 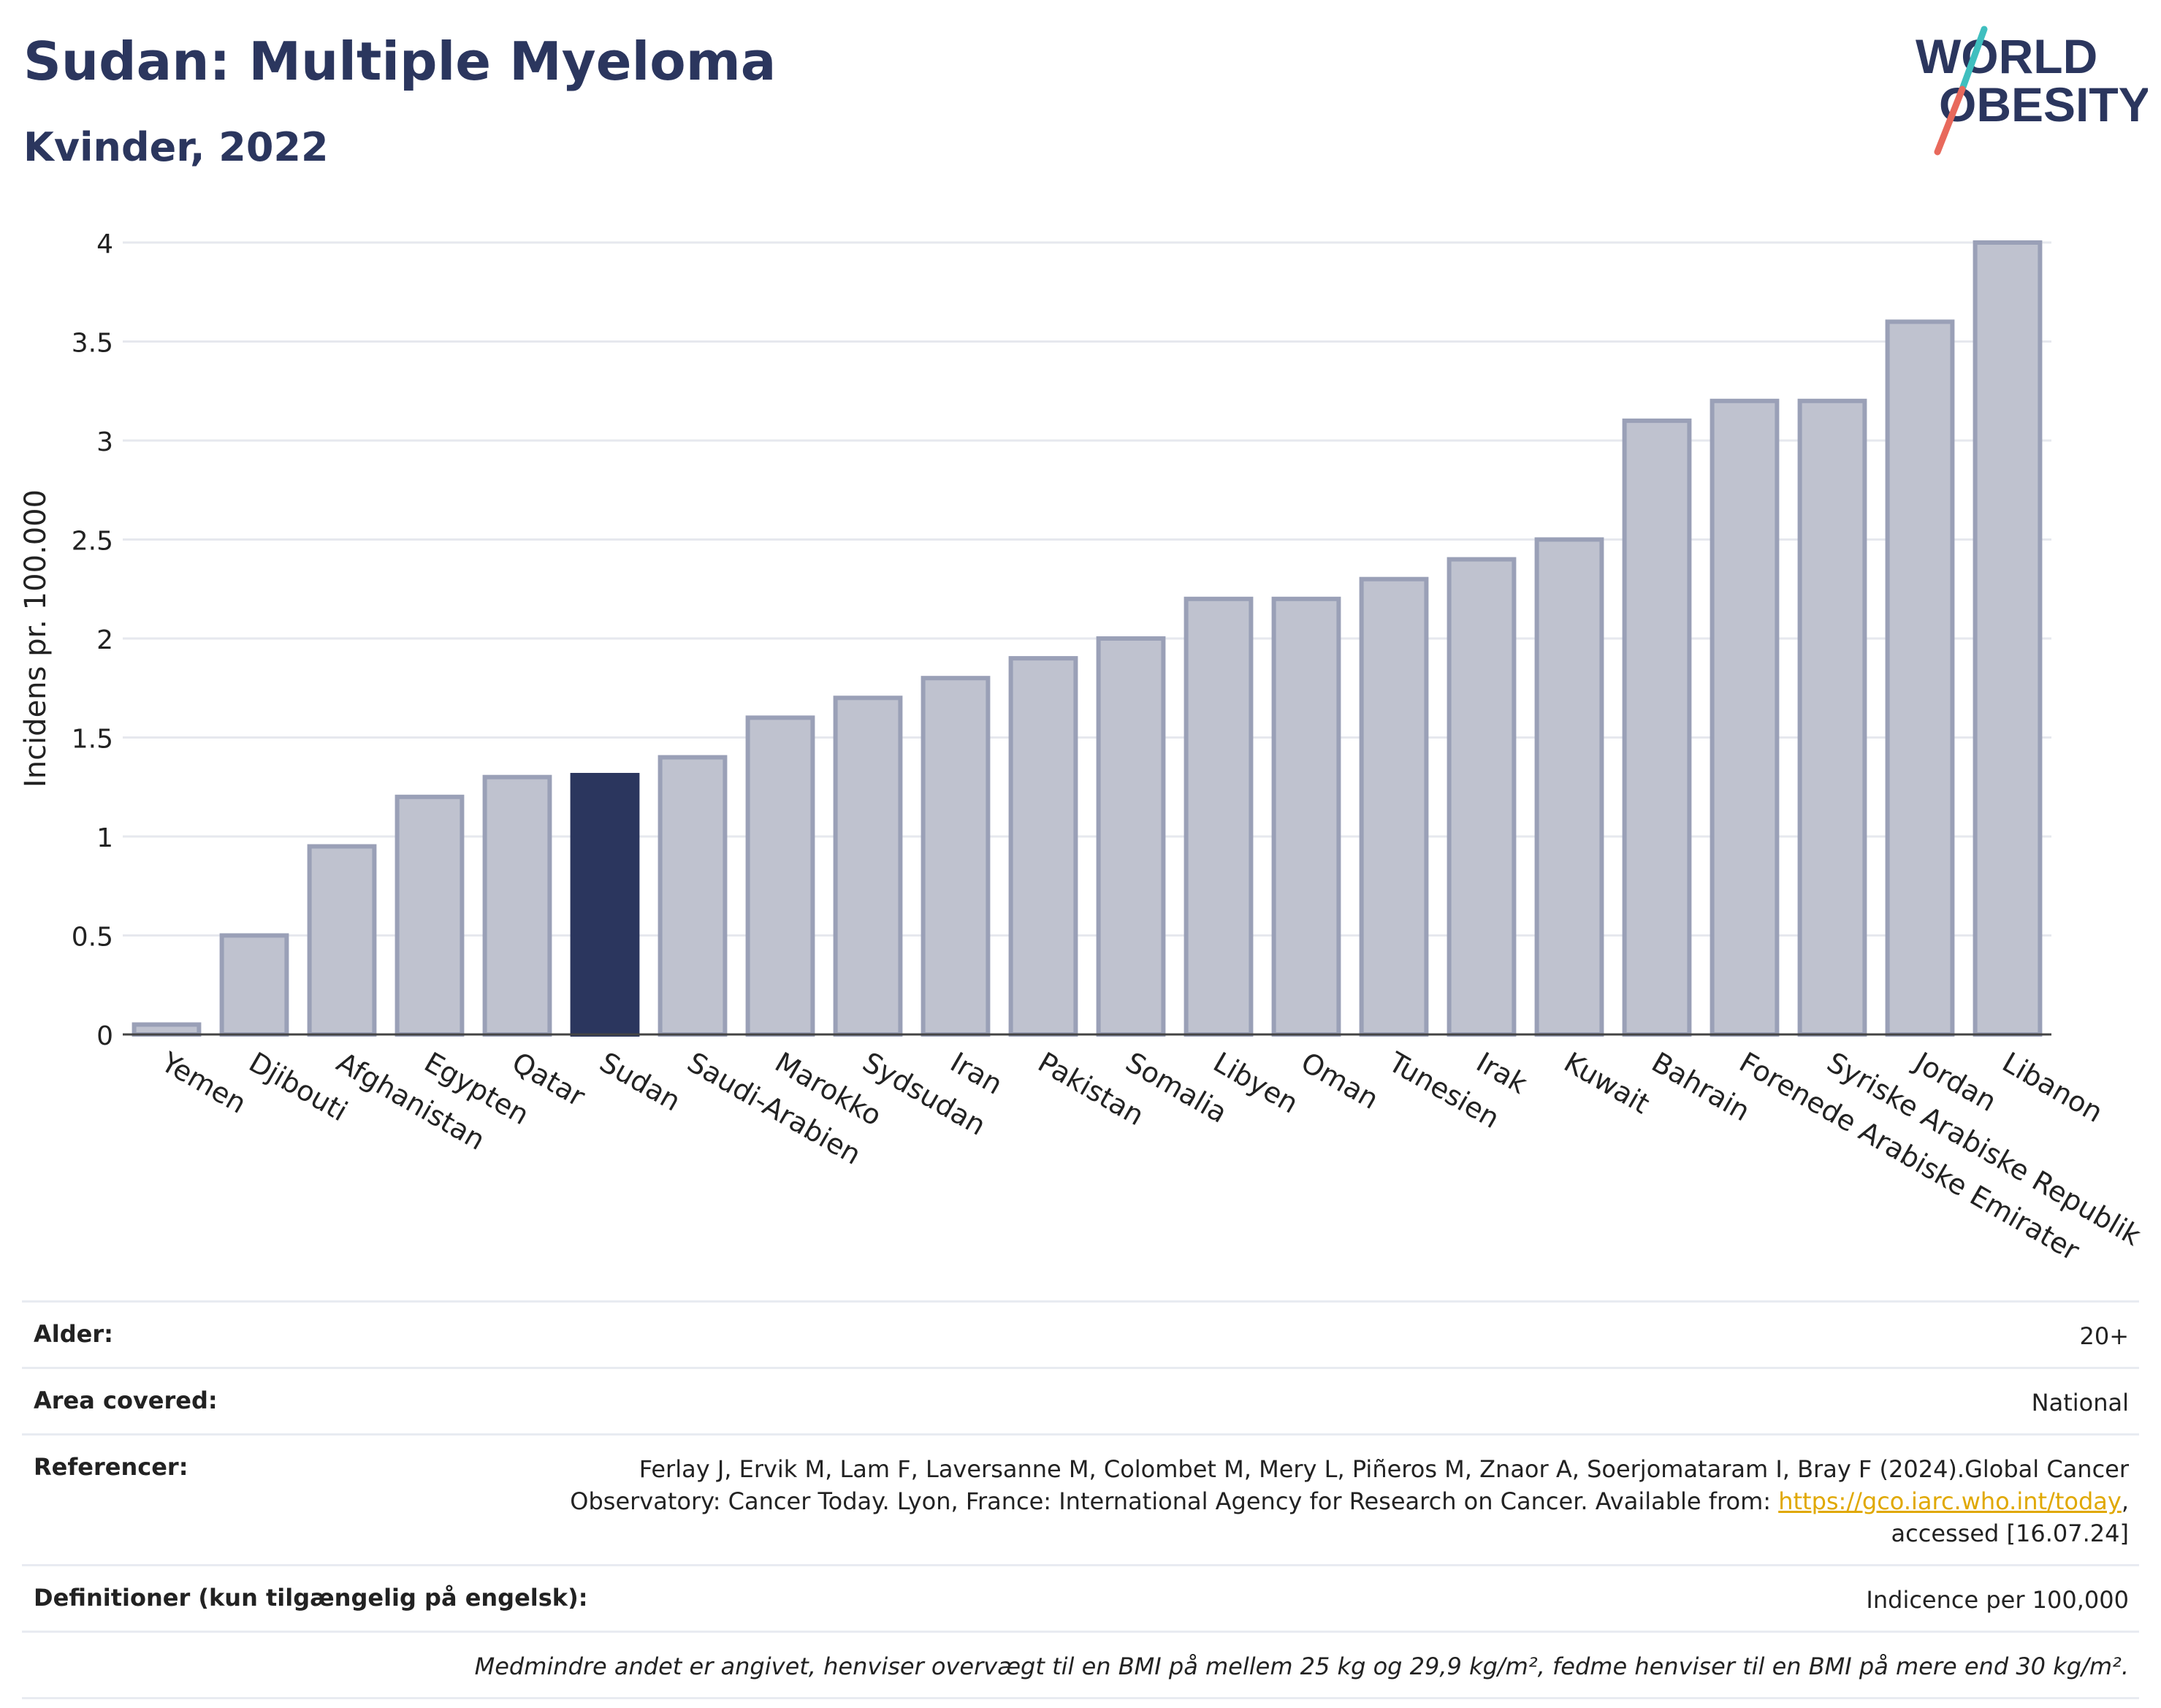 I want to click on bar-yemen, so click(x=167, y=1029).